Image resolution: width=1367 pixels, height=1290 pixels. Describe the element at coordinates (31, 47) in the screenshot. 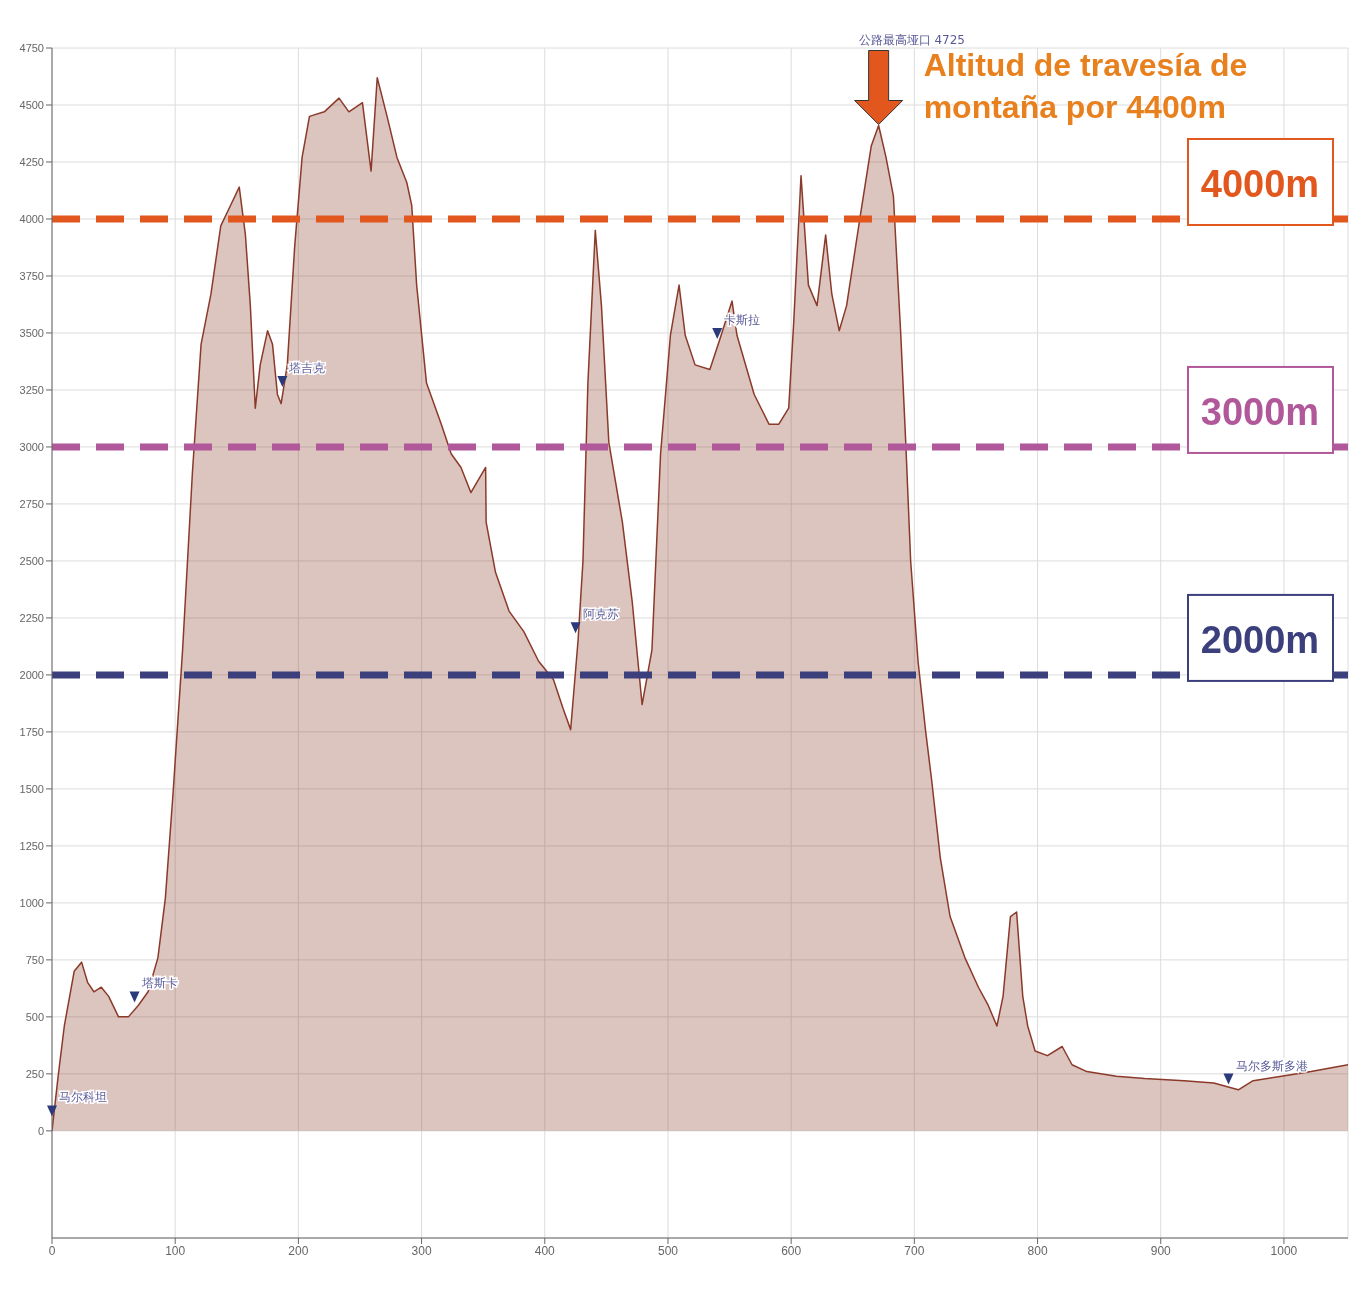

I see `y-tick-label: 4750` at that location.